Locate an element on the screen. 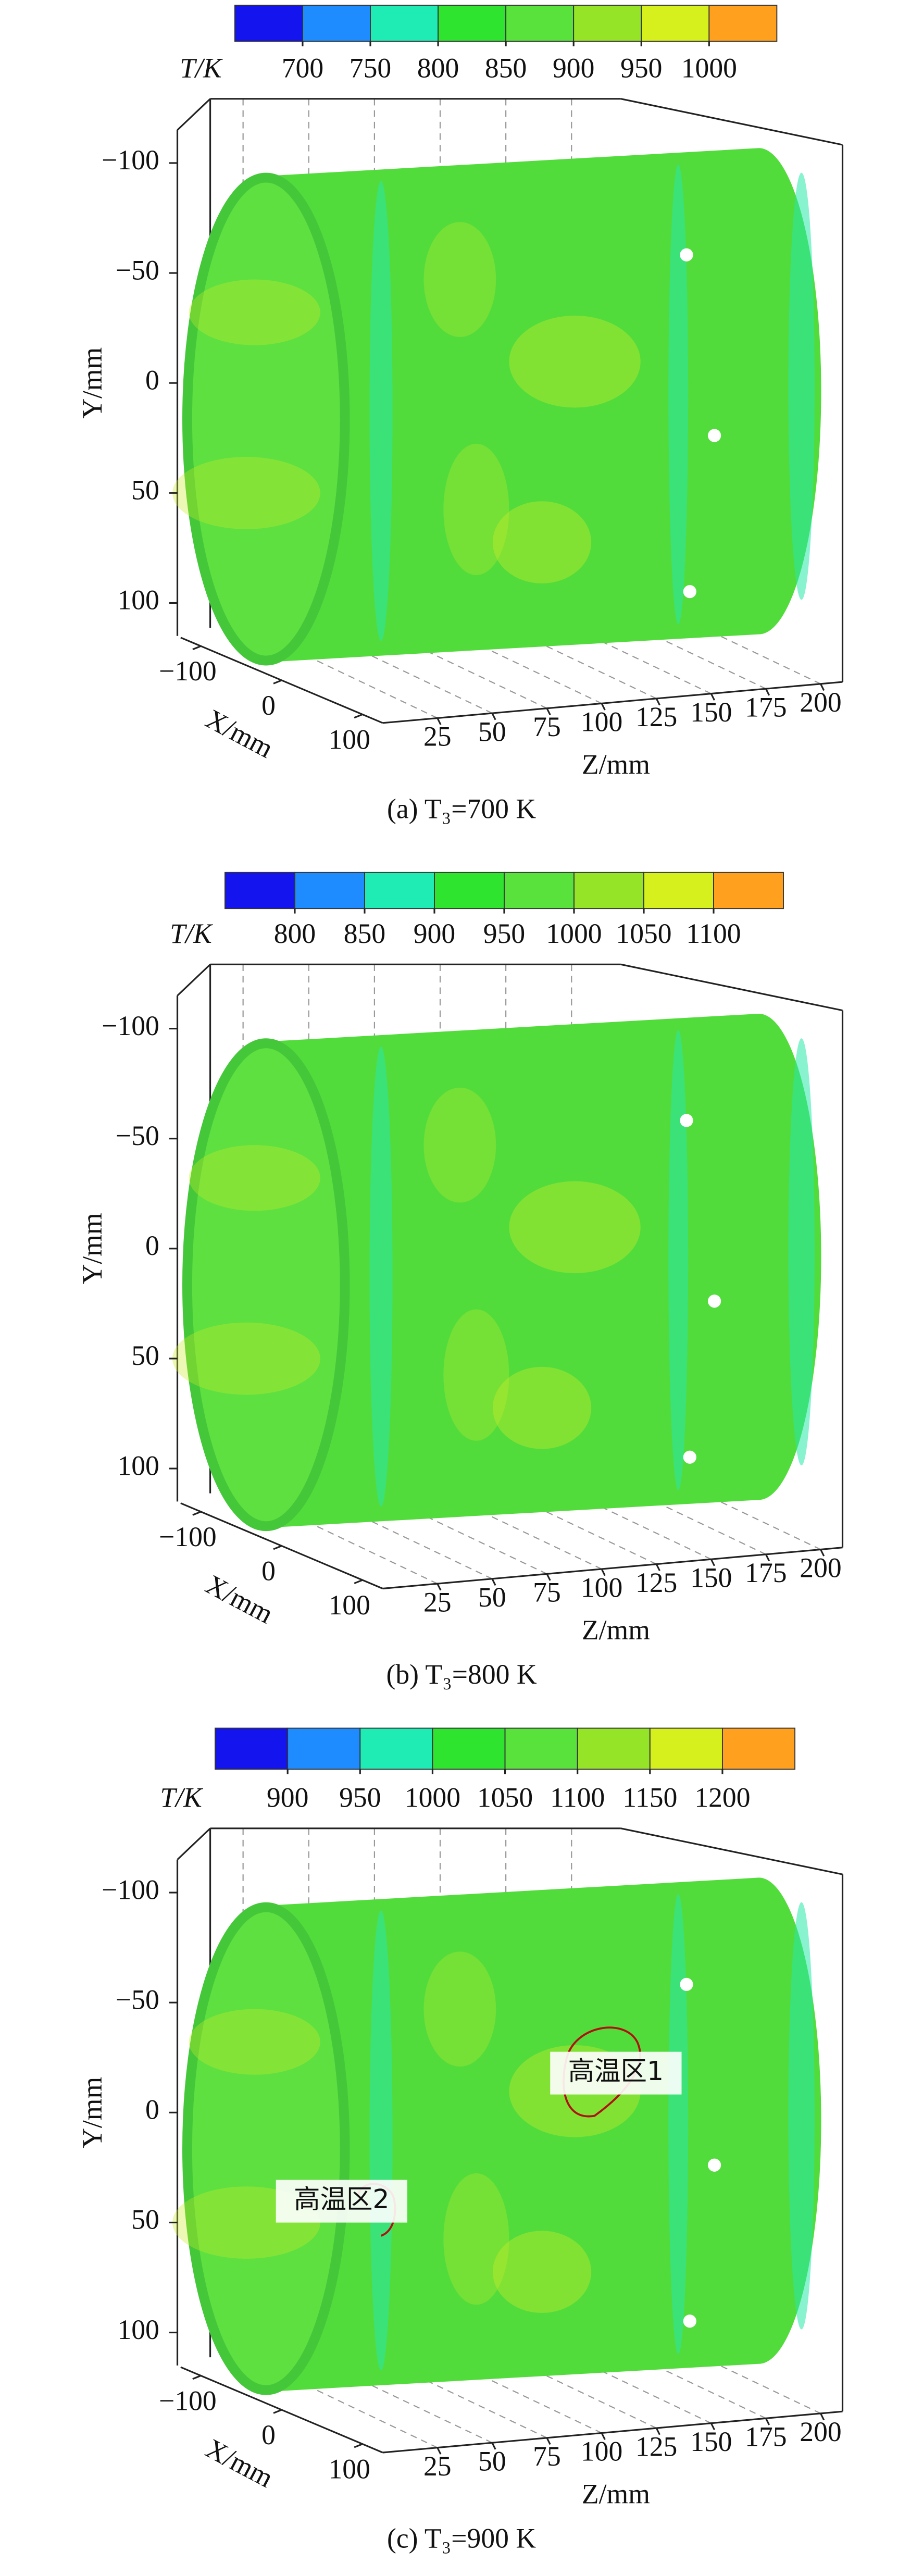 Image resolution: width=923 pixels, height=2576 pixels. colorbar-tick-label: 750 is located at coordinates (370, 67).